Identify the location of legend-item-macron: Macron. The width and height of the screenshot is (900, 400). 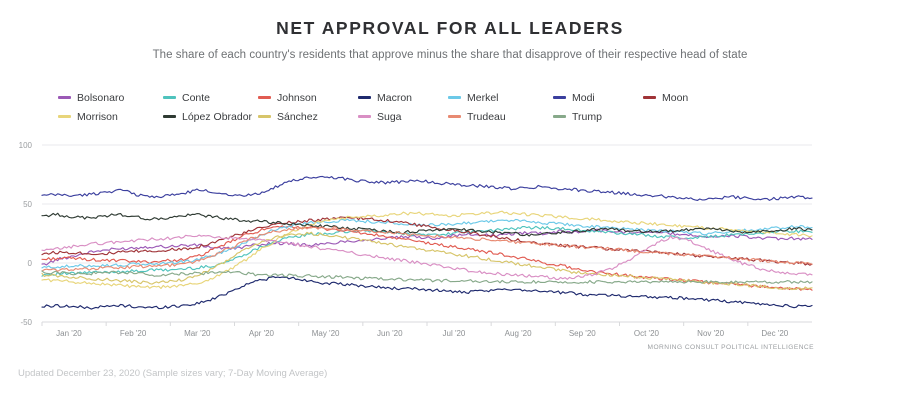
(403, 98).